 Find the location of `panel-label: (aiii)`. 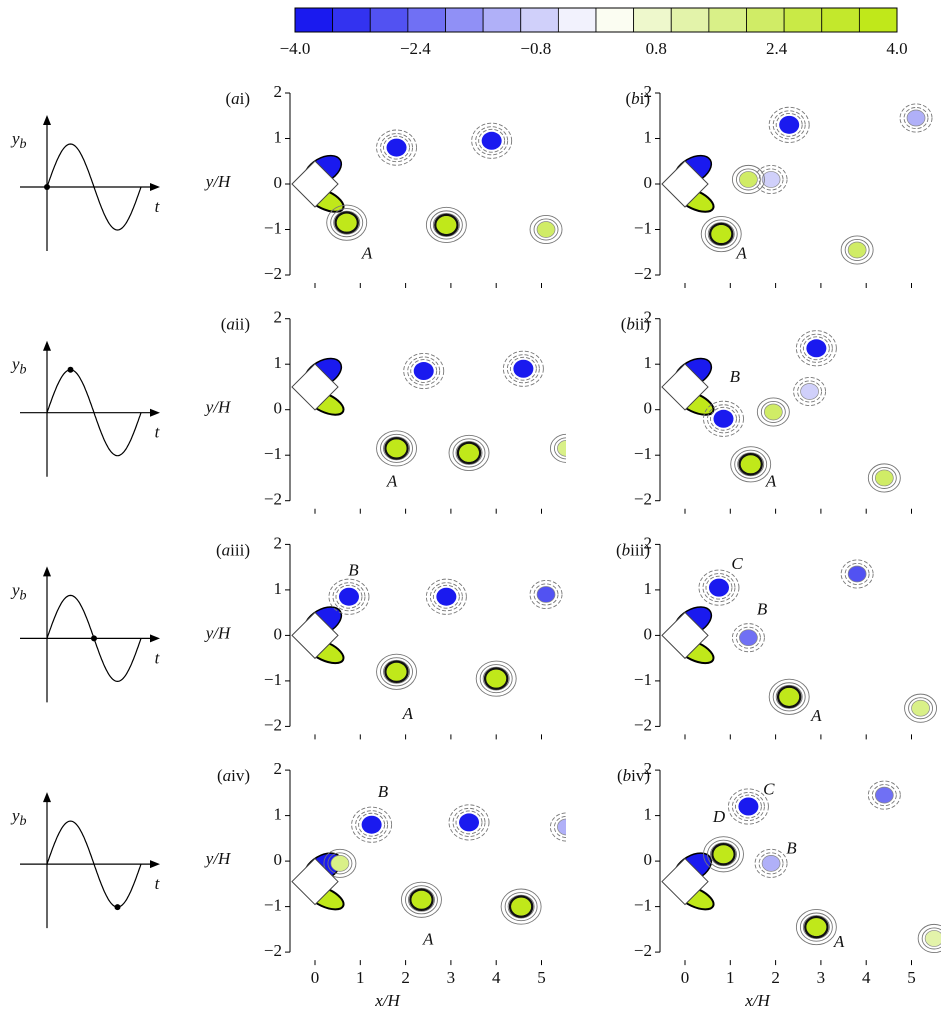

panel-label: (aiii) is located at coordinates (233, 549).